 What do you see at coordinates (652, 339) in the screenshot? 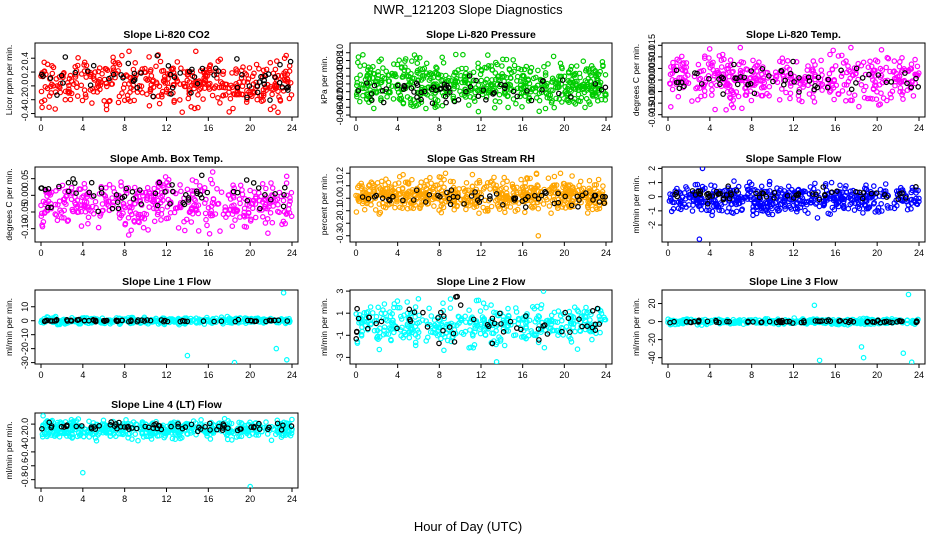
I see `y-tick-label: -20` at bounding box center [652, 339].